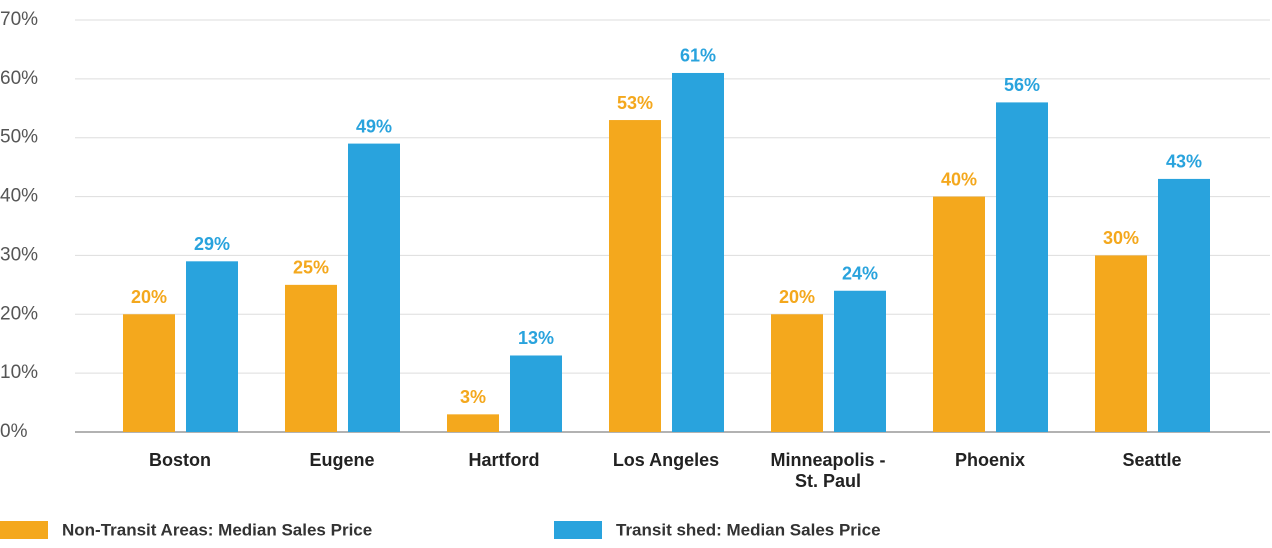 This screenshot has height=548, width=1272. What do you see at coordinates (1121, 238) in the screenshot?
I see `value-label: 30%` at bounding box center [1121, 238].